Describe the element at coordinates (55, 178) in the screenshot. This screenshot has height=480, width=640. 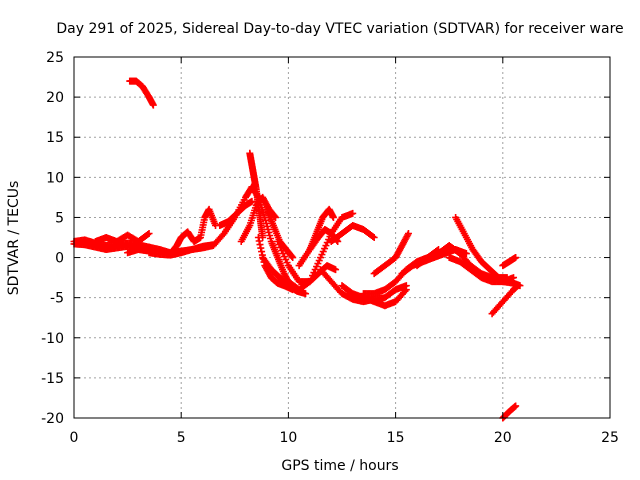
I see `y-tick-label: 10` at that location.